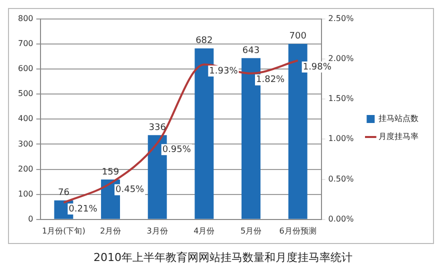 The image size is (446, 269). Describe the element at coordinates (398, 137) in the screenshot. I see `legend-label: 月度挂马率` at that location.